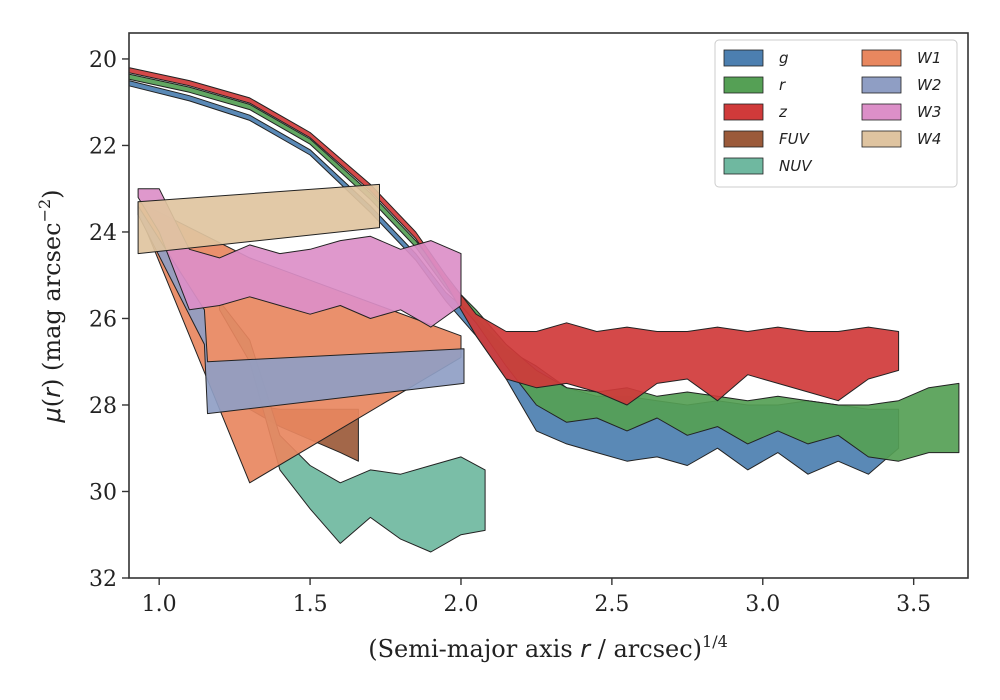 This screenshot has width=1000, height=700. What do you see at coordinates (881, 58) in the screenshot?
I see `legend-swatch-w1` at bounding box center [881, 58].